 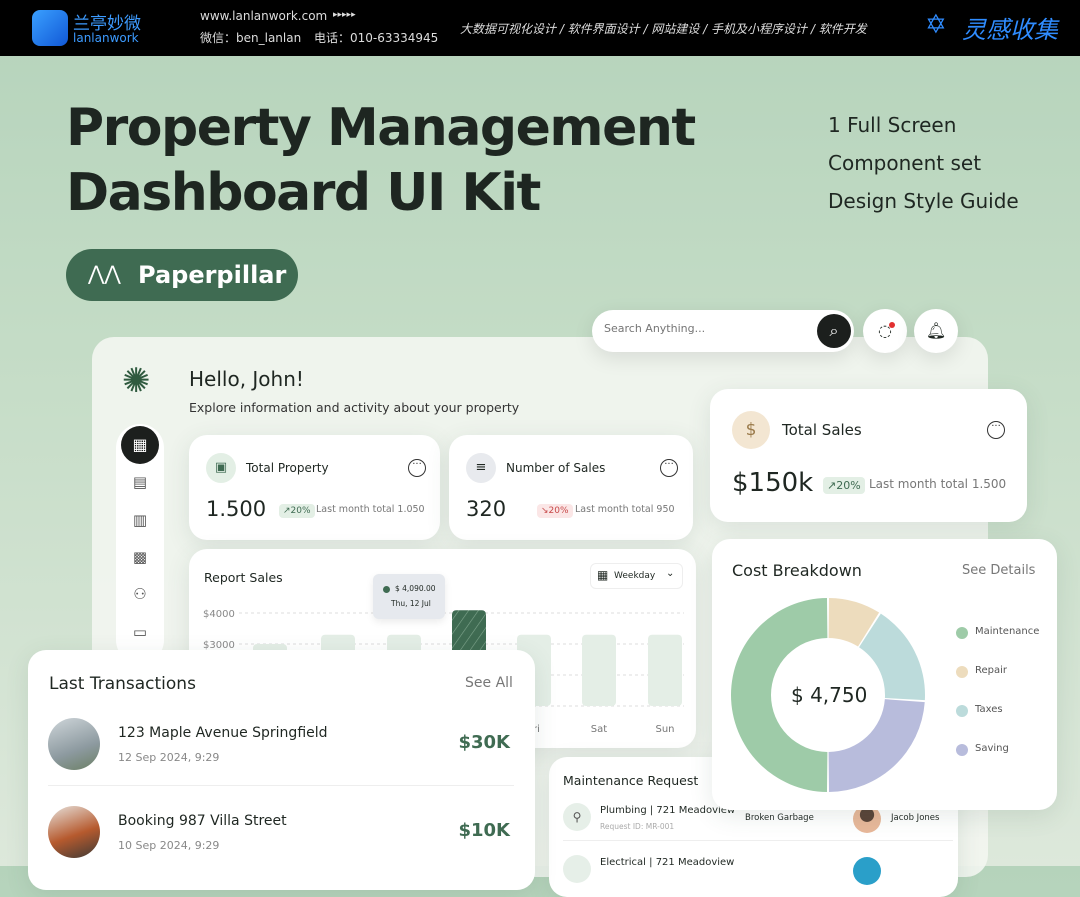 I want to click on dropdown-value: Weekday, so click(x=635, y=576).